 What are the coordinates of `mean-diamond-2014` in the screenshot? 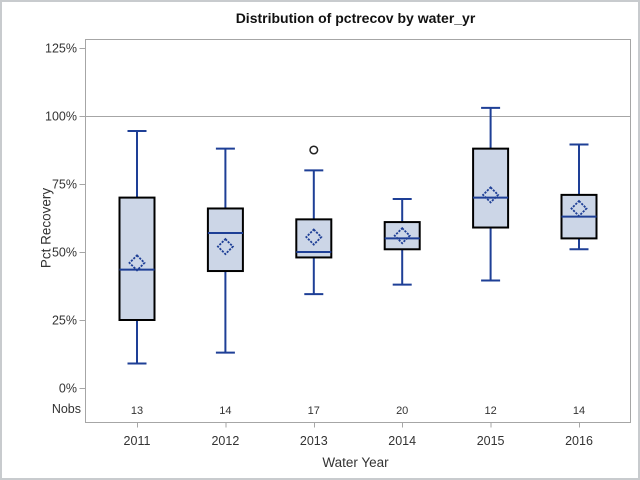 It's located at (402, 235).